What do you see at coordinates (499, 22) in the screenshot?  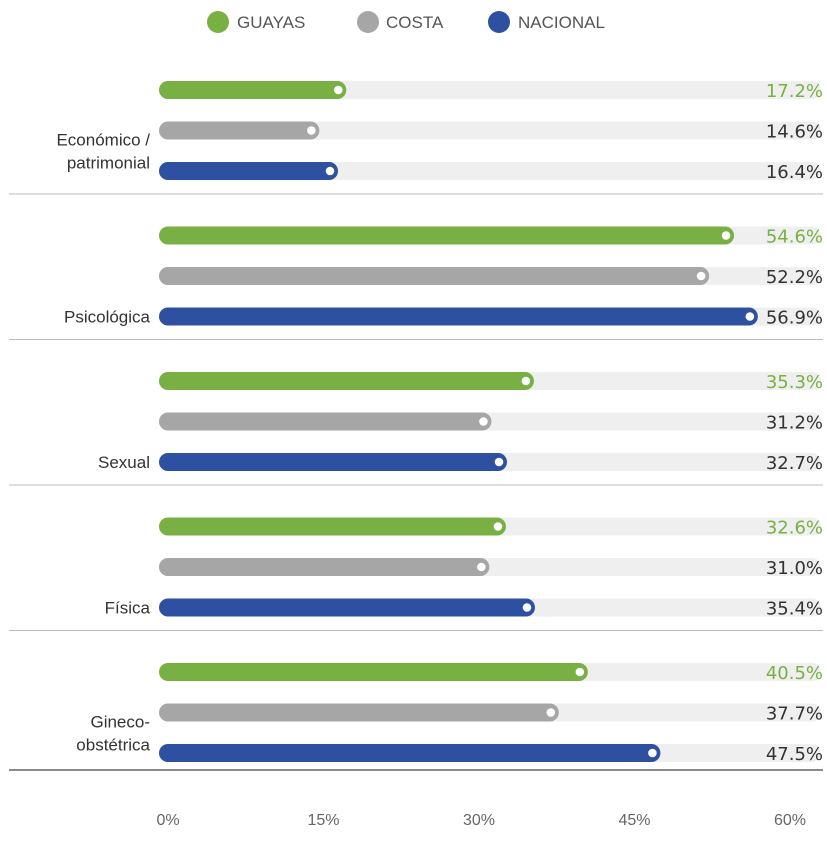 I see `legend-marker-nacional` at bounding box center [499, 22].